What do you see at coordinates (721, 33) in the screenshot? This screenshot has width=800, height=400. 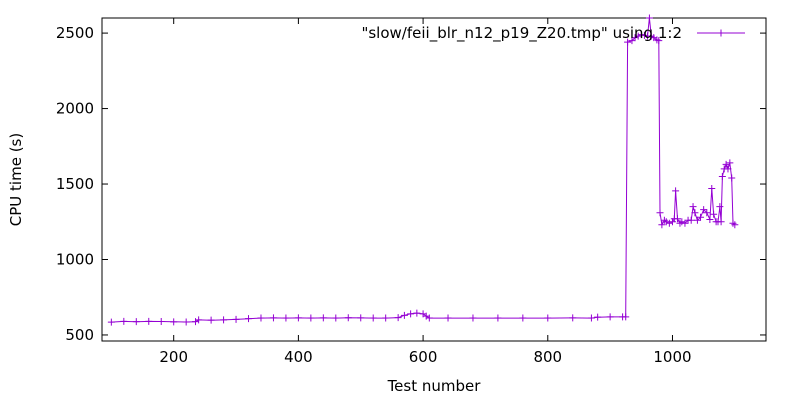 I see `legend-swatch-marker` at bounding box center [721, 33].